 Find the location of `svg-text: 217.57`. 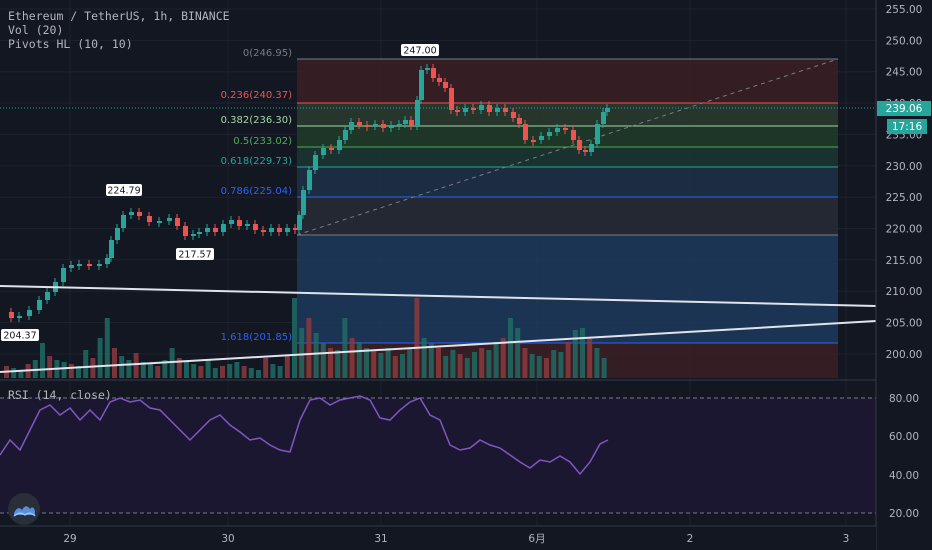

svg-text: 217.57 is located at coordinates (194, 255).